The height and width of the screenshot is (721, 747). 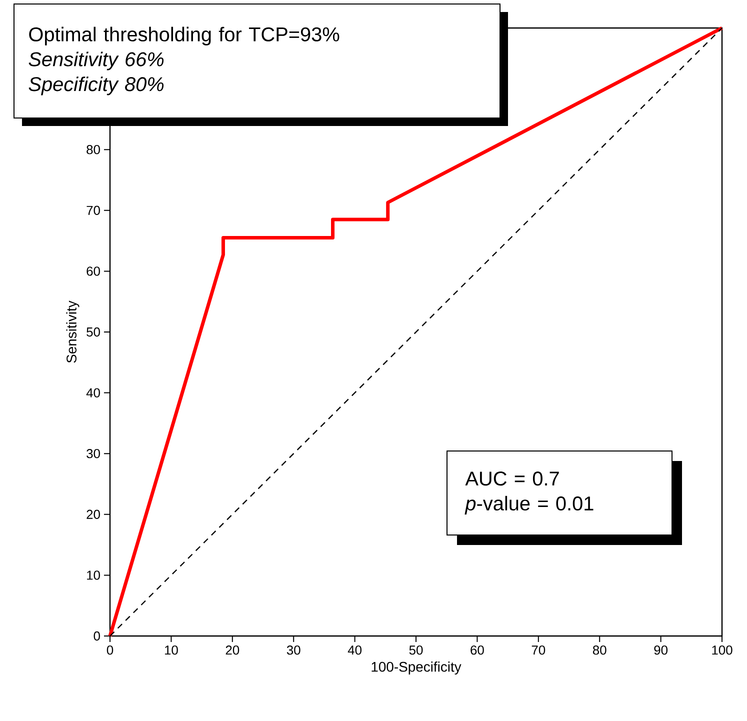 I want to click on y-tick-label: 80, so click(x=93, y=149).